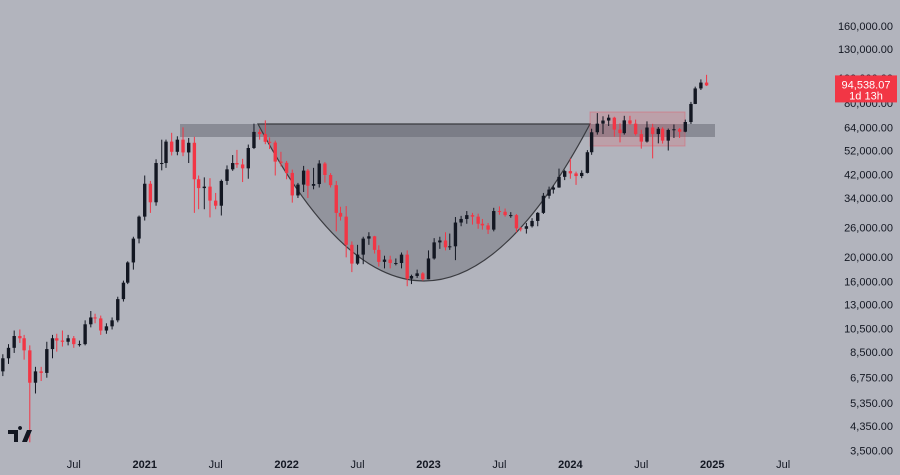 This screenshot has width=900, height=475. I want to click on y-tick-label: 42,000.00, so click(868, 175).